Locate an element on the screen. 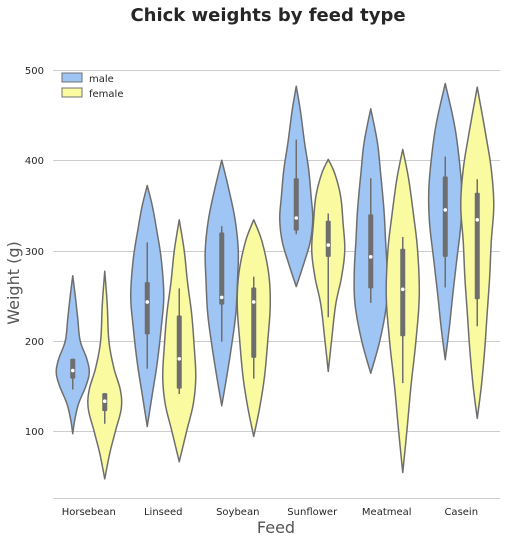 This screenshot has width=505, height=542. x-tick-label: Horsebean is located at coordinates (89, 512).